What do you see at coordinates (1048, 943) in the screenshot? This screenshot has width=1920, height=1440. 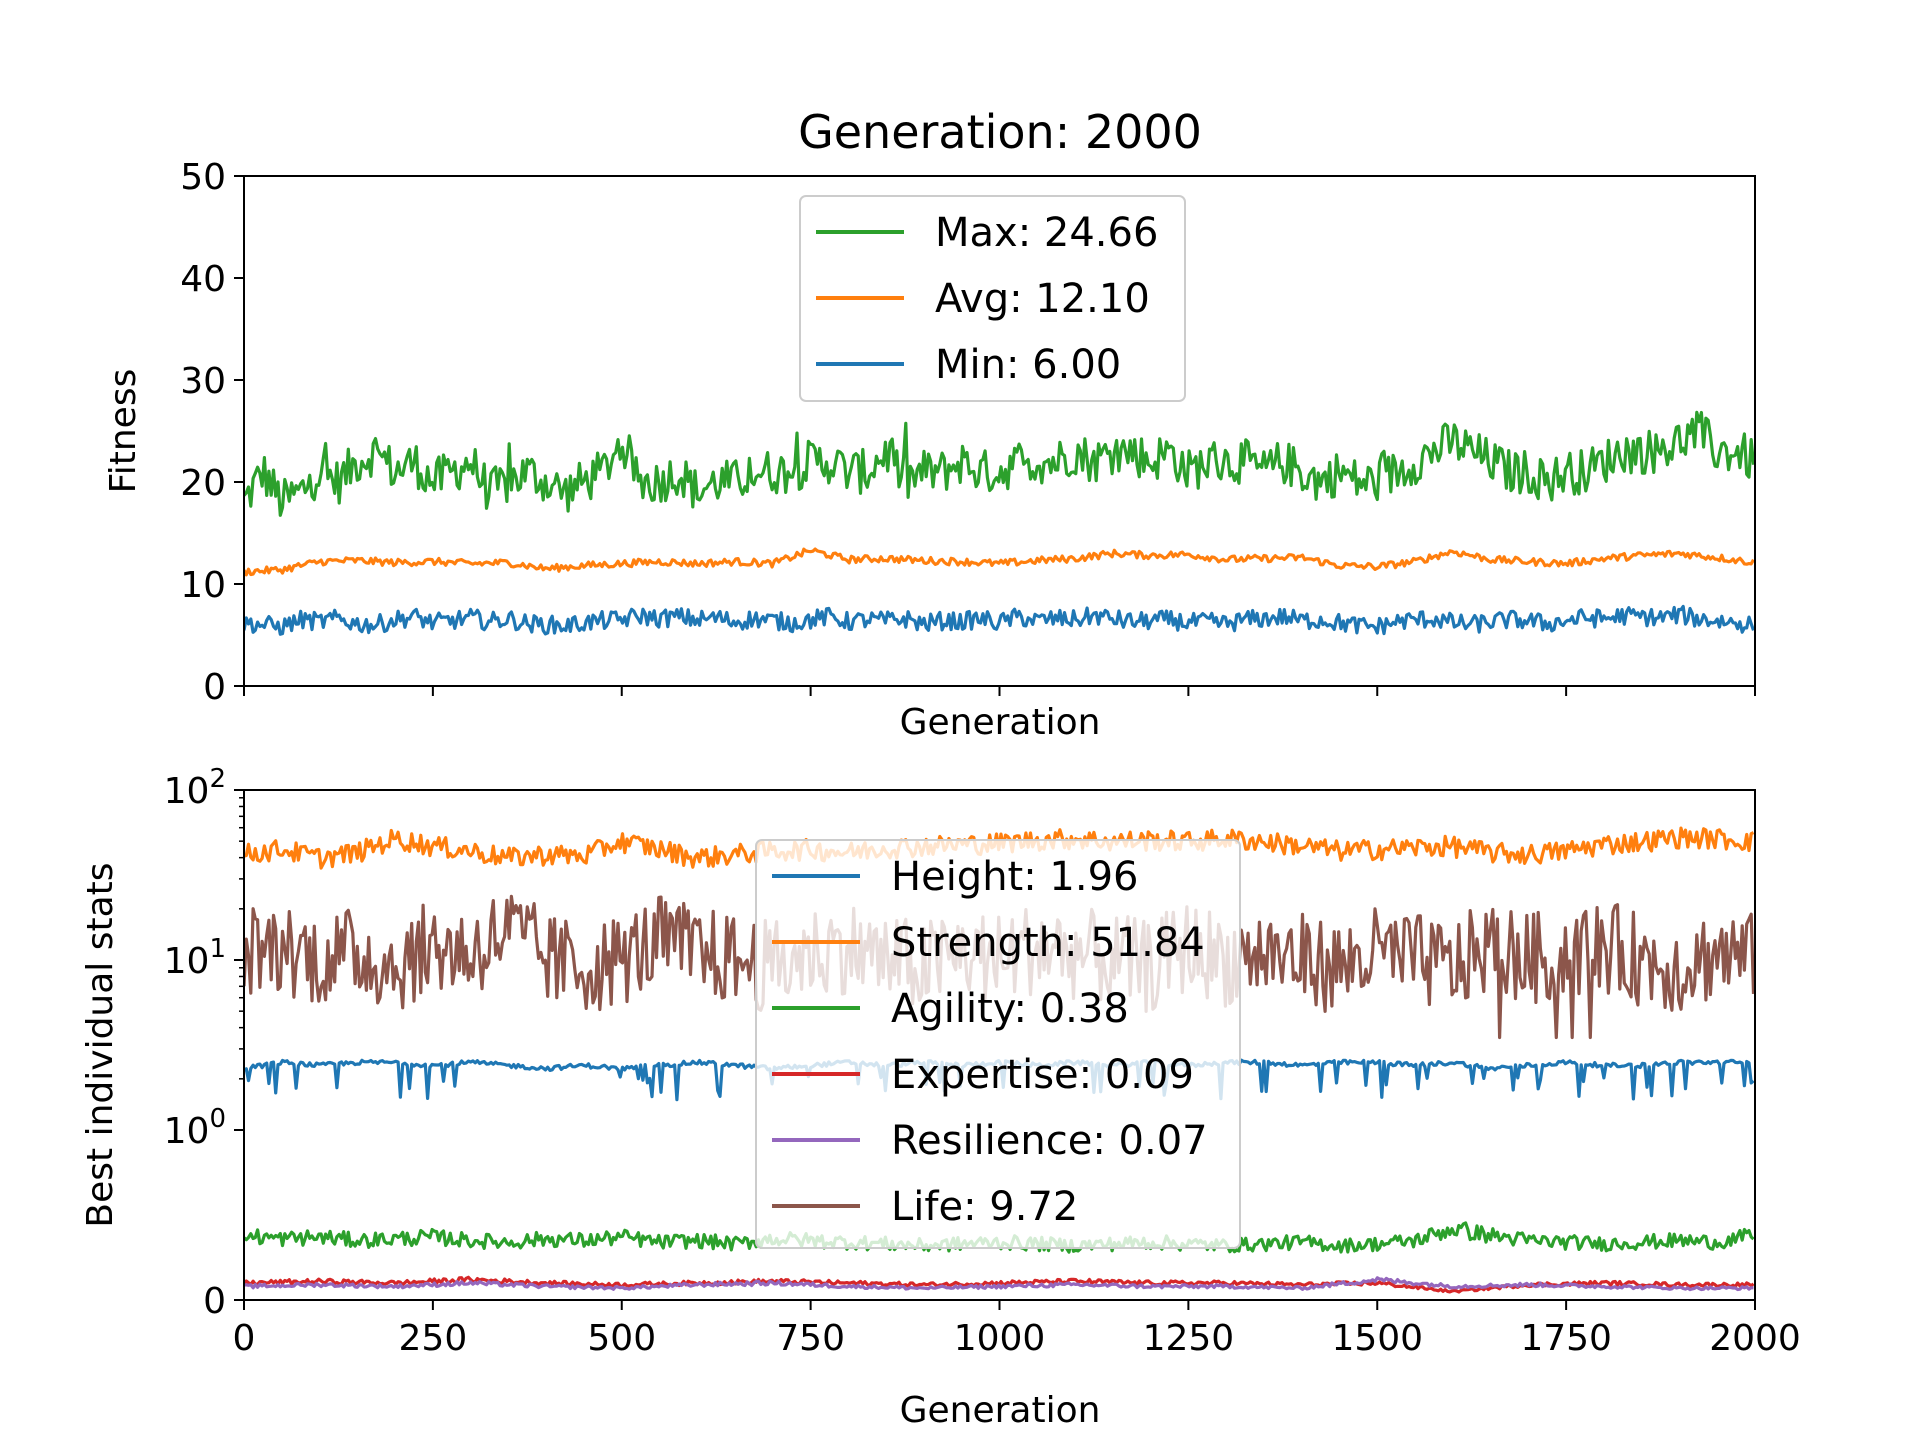 I see `stats-legend-label: Strength: 51.84` at bounding box center [1048, 943].